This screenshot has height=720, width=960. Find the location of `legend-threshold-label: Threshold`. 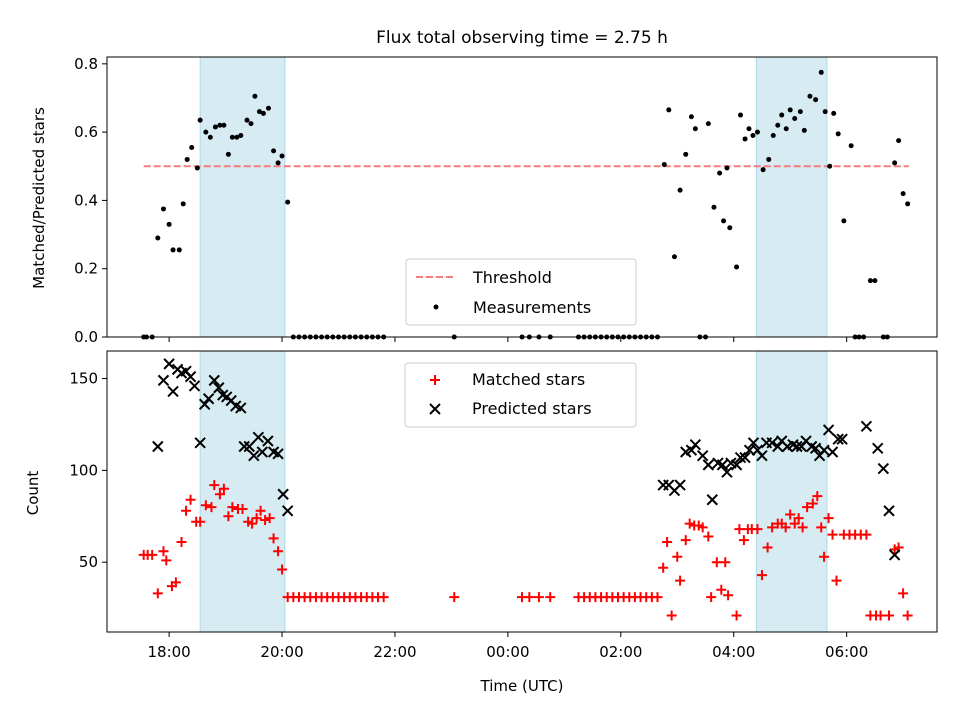

legend-threshold-label: Threshold is located at coordinates (512, 277).